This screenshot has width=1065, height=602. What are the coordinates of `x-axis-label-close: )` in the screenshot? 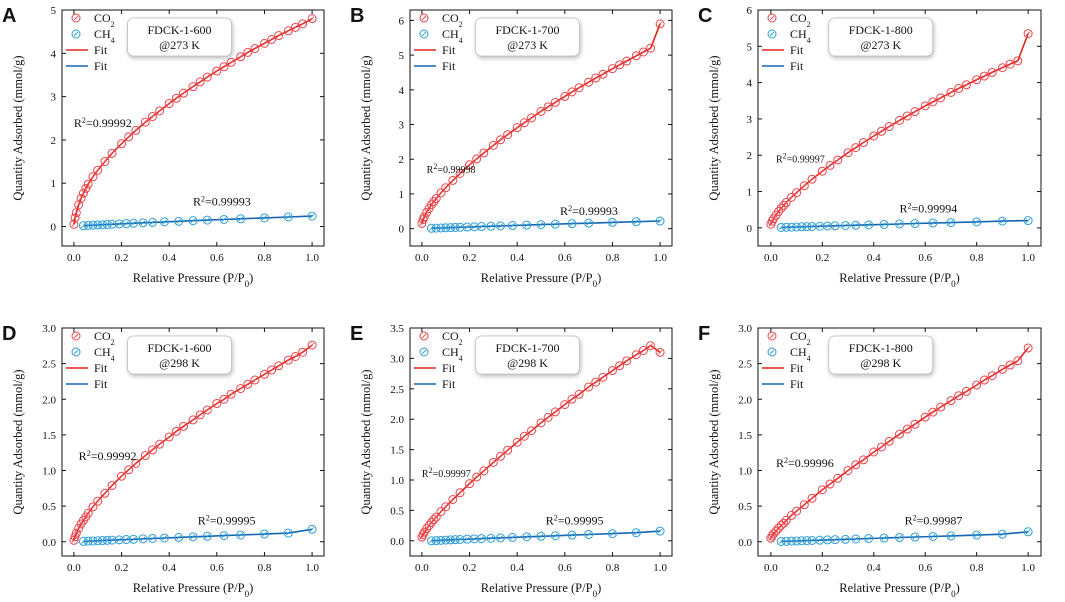 It's located at (251, 588).